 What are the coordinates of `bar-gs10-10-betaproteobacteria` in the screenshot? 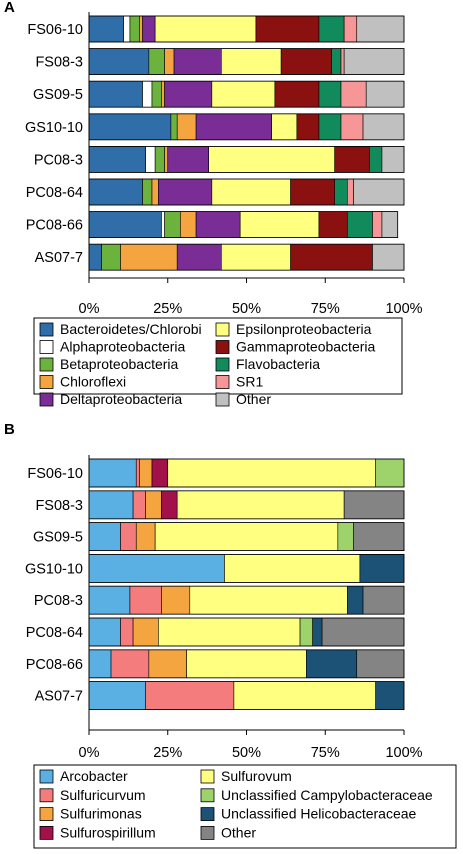 It's located at (174, 127).